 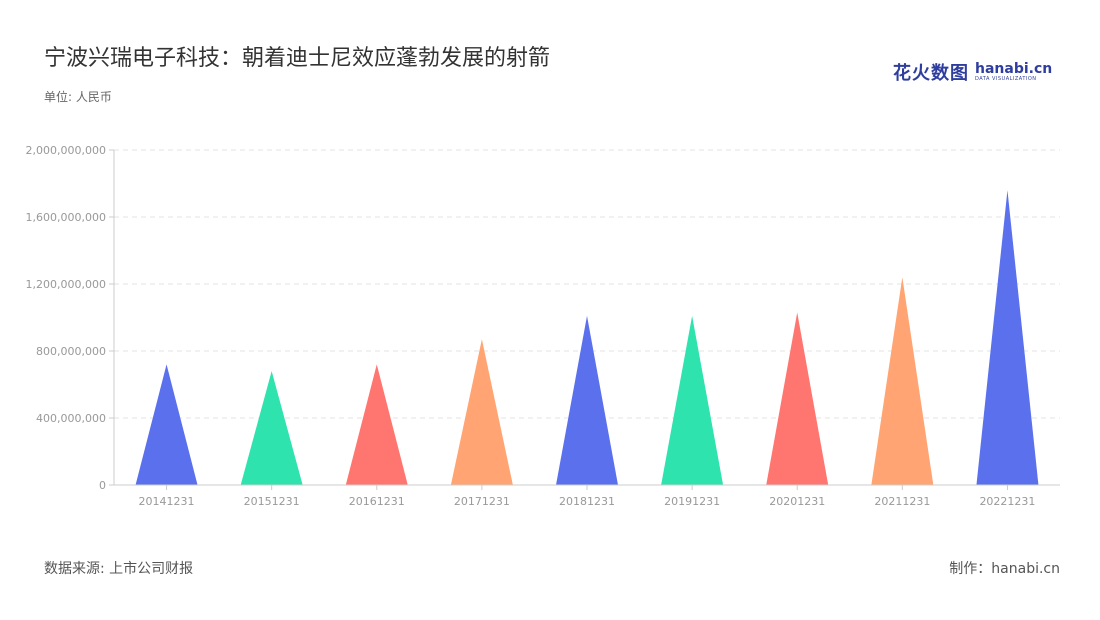 What do you see at coordinates (1014, 69) in the screenshot?
I see `logo-en-text: hanabi.cn` at bounding box center [1014, 69].